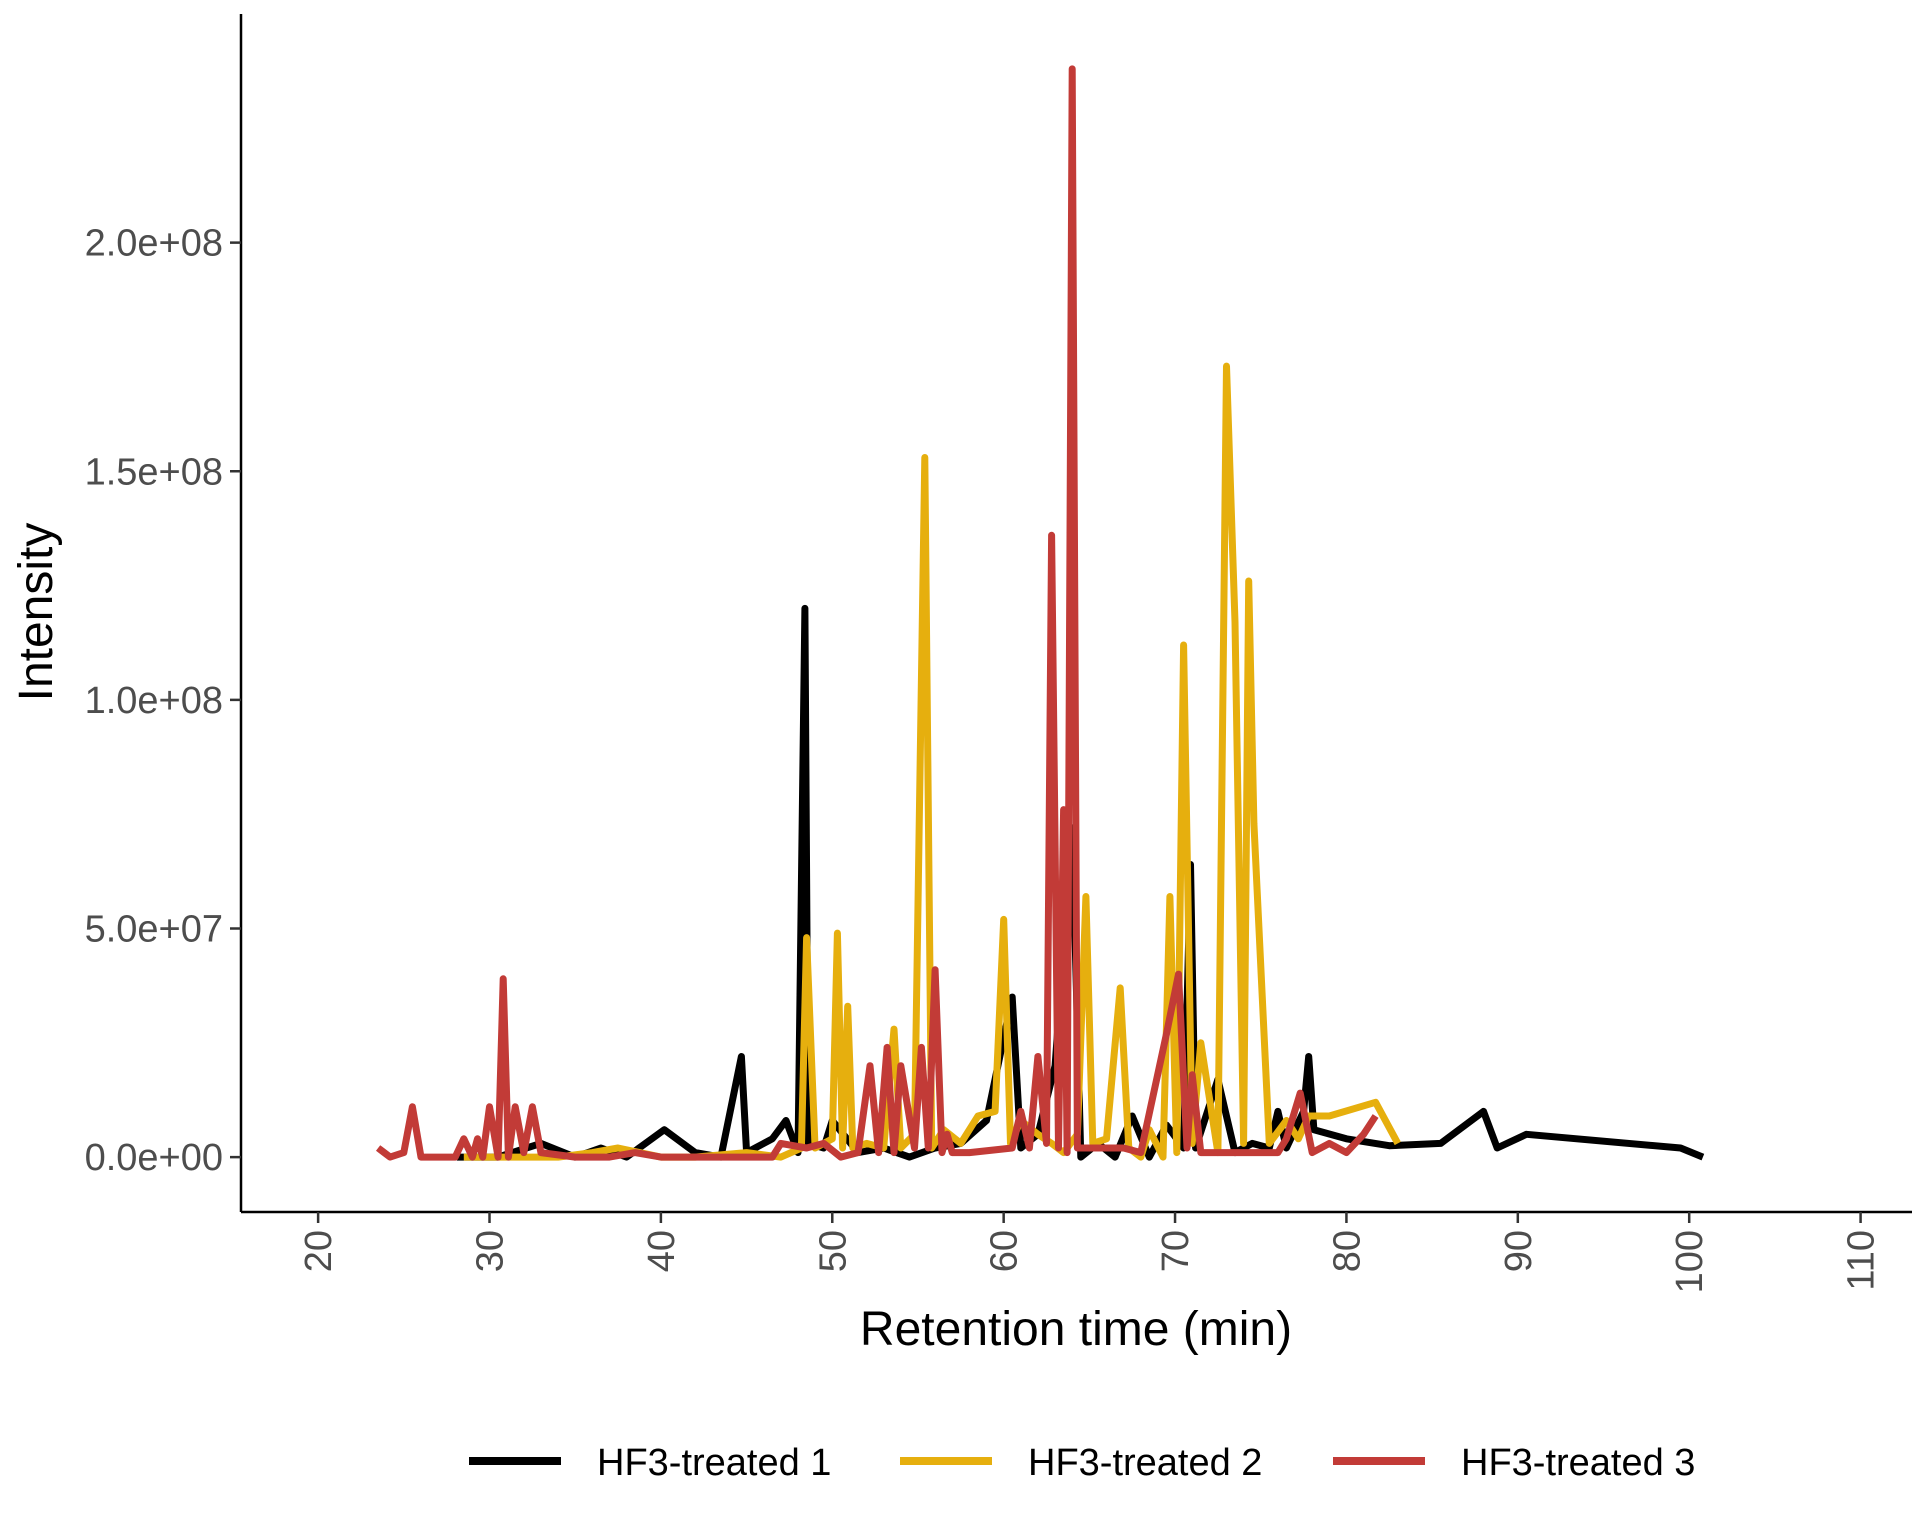  Describe the element at coordinates (1578, 1463) in the screenshot. I see `legend-label-3: HF3-treated 3` at that location.